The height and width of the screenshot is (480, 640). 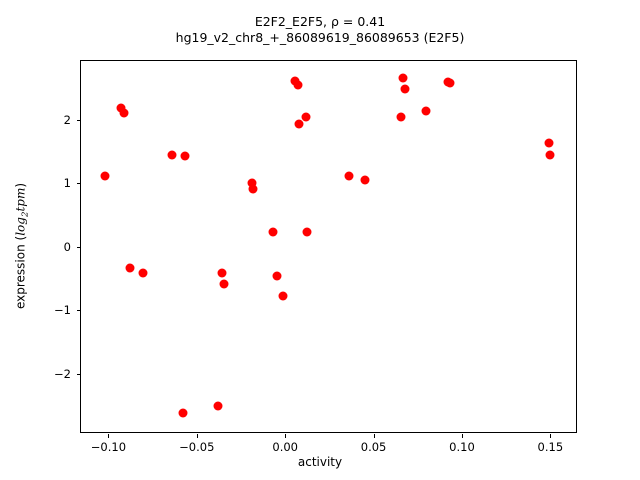 I want to click on x-axis-label: activity, so click(x=320, y=462).